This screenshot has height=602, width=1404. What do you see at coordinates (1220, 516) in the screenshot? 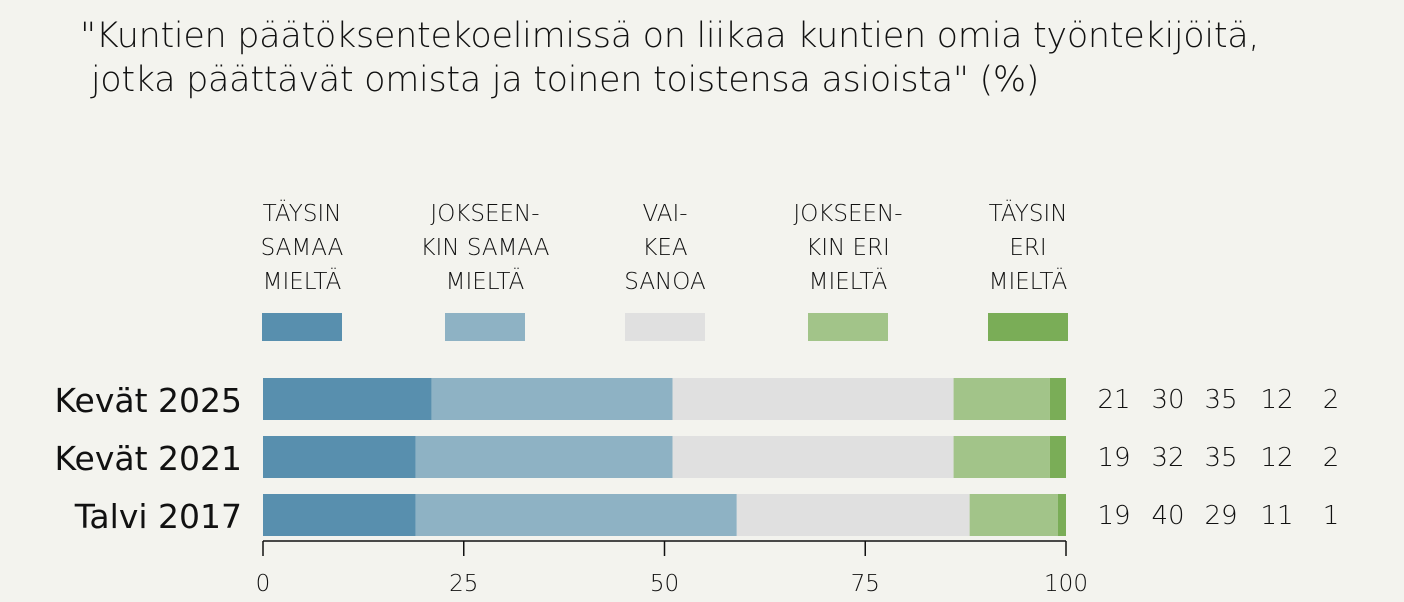
I see `data-label: 29` at bounding box center [1220, 516].